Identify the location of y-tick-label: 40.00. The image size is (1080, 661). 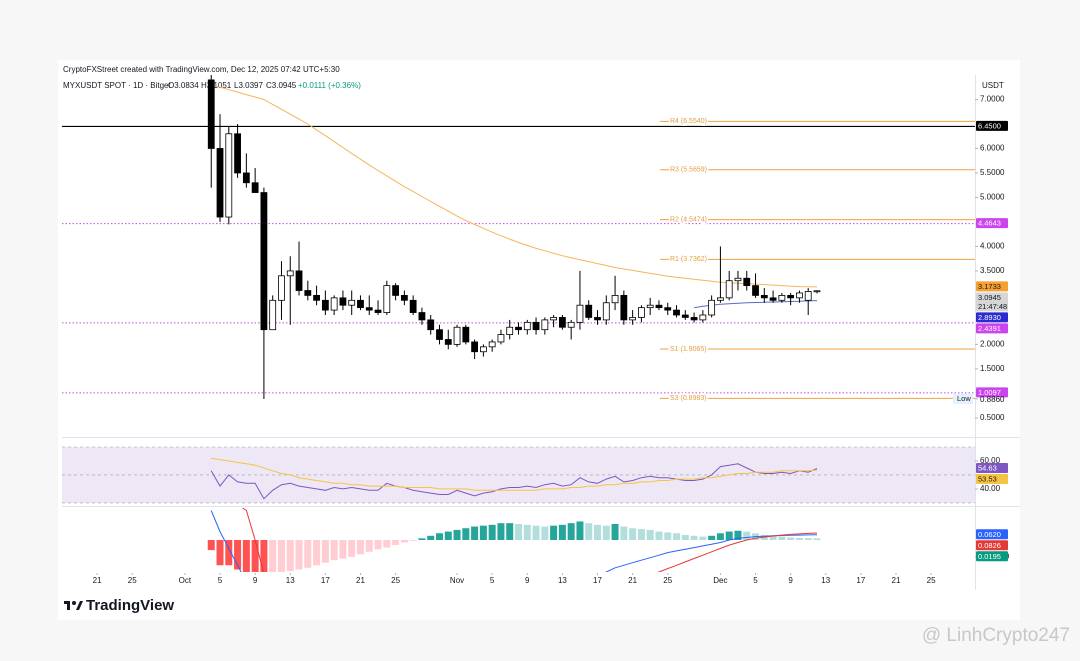
(990, 488).